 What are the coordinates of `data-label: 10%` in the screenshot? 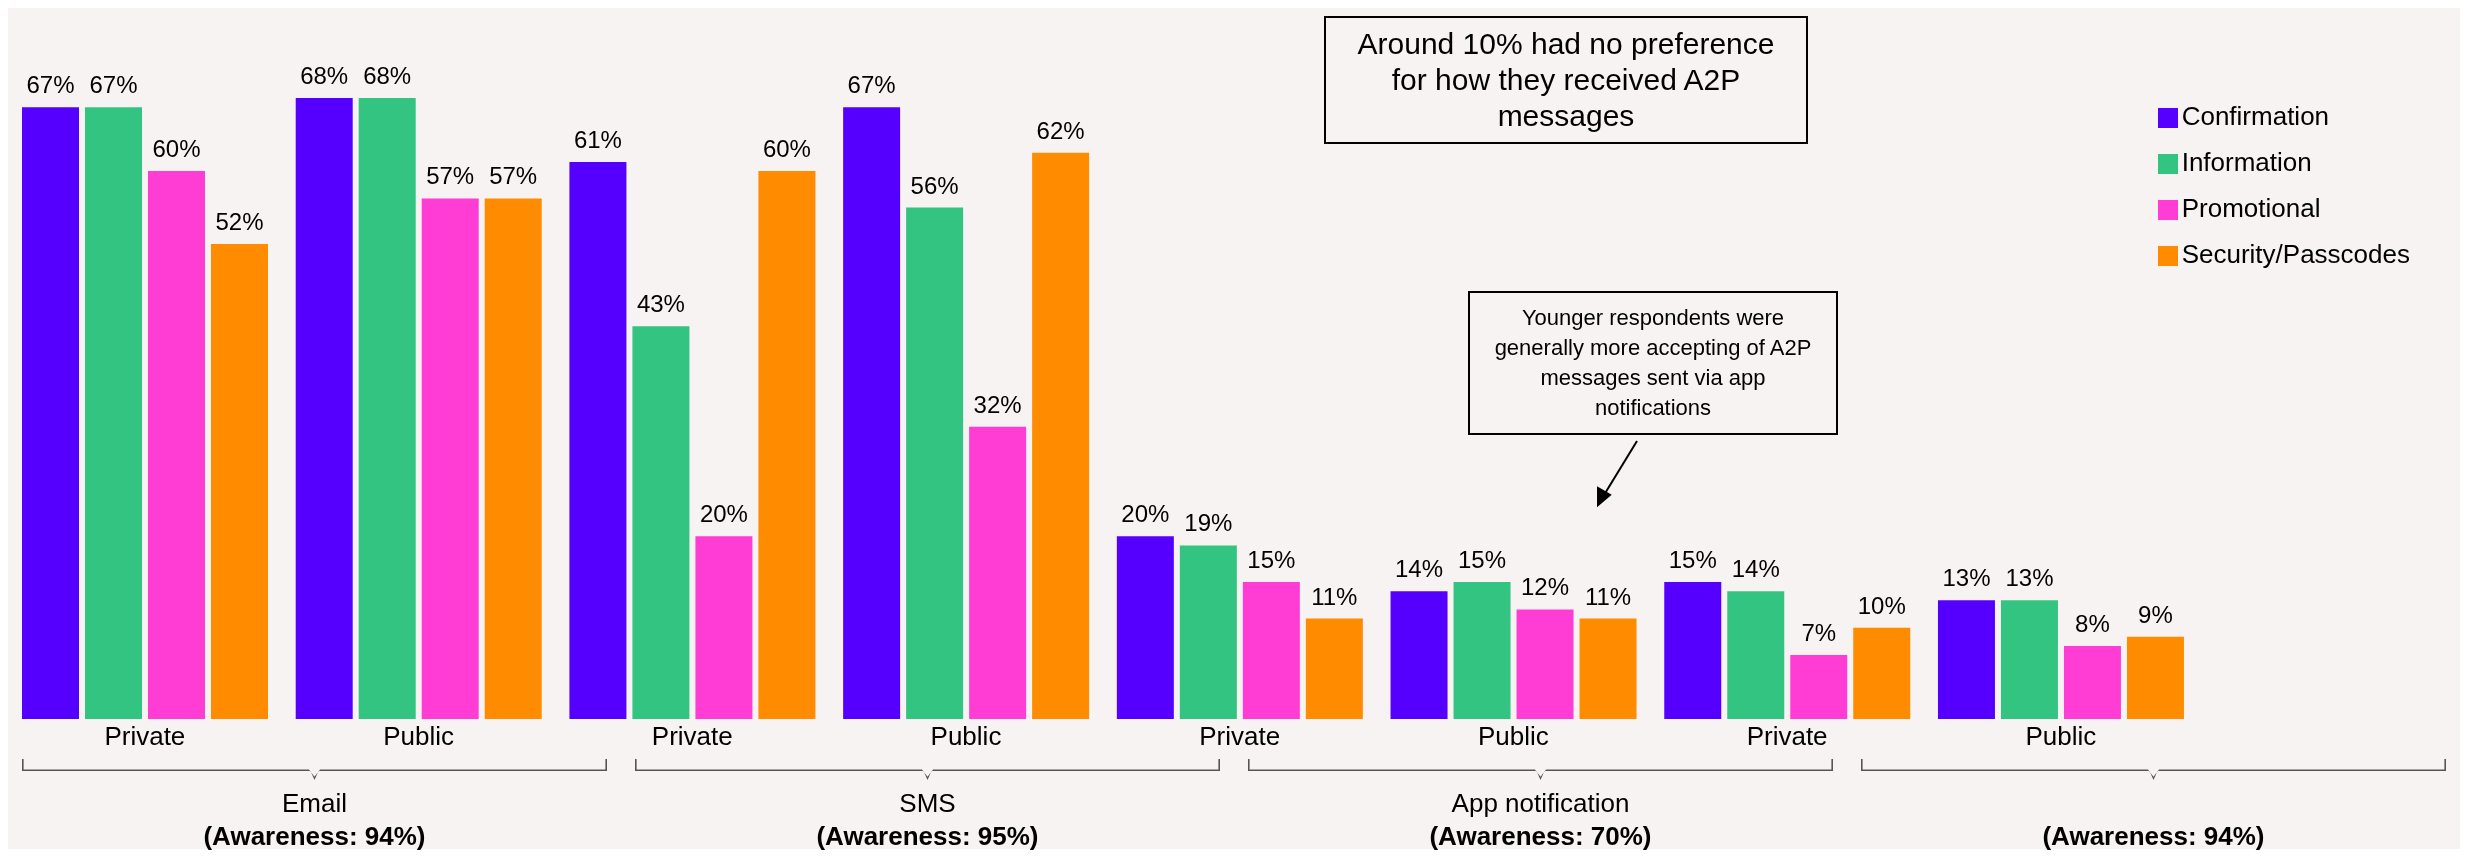 It's located at (1881, 605).